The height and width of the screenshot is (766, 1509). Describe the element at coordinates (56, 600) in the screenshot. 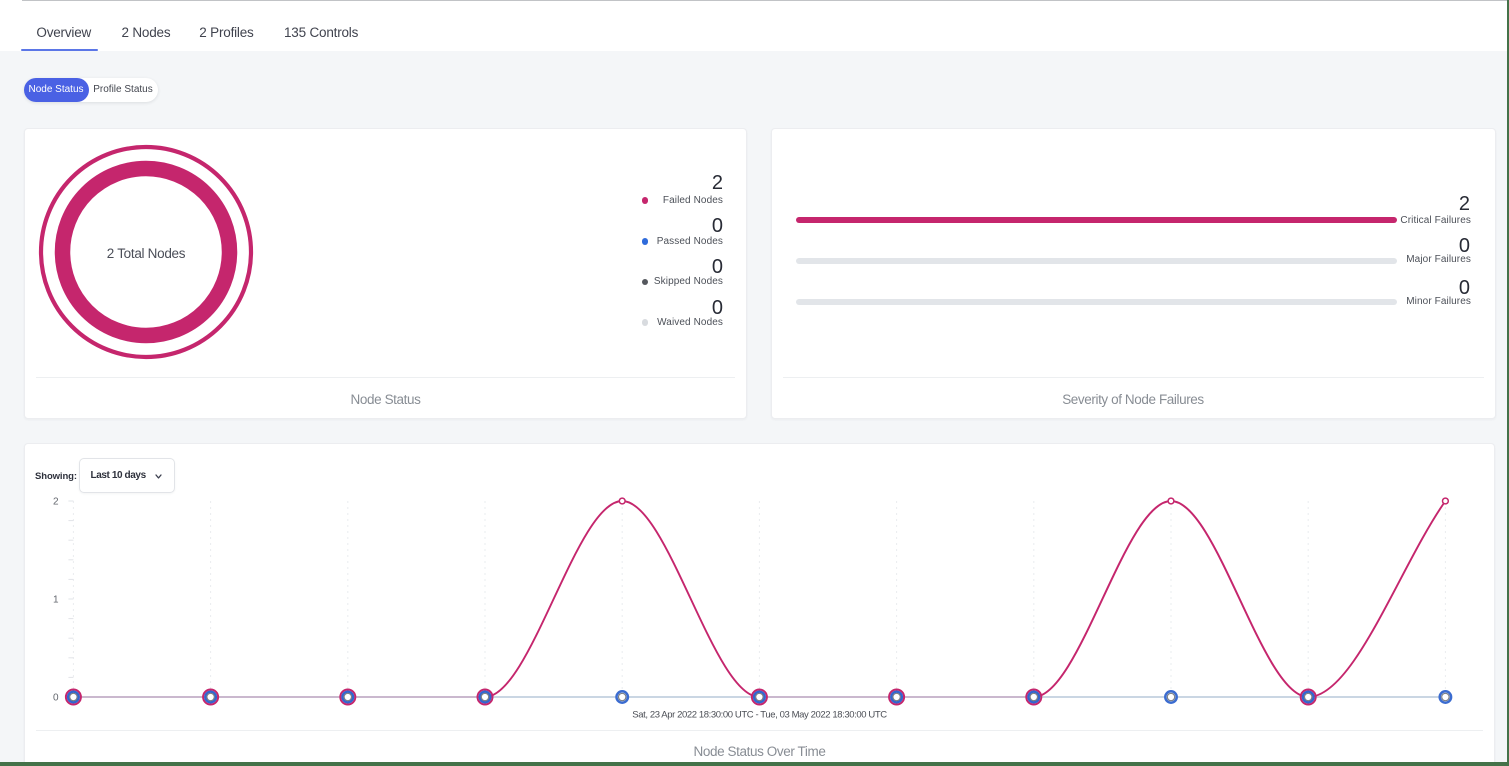

I see `svg-text: 1` at that location.